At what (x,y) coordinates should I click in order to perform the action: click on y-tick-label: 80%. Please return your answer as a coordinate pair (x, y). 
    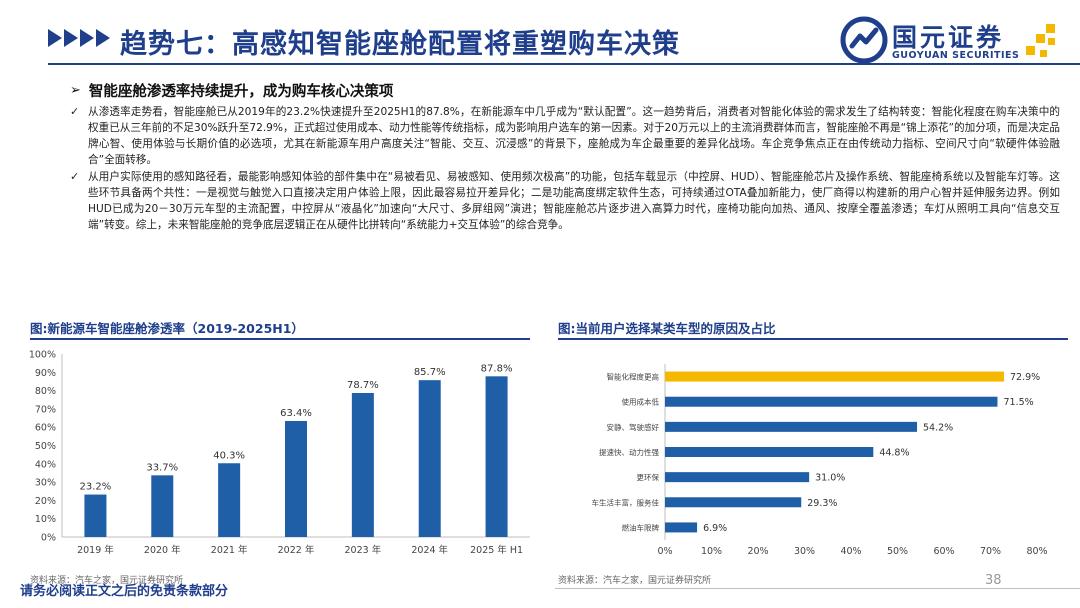
    Looking at the image, I should click on (45, 391).